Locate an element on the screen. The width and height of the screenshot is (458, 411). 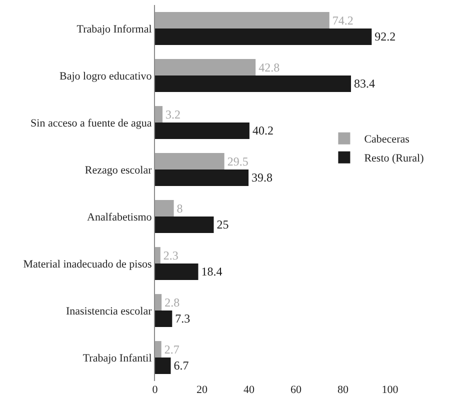
data-label: 2.3 is located at coordinates (170, 255).